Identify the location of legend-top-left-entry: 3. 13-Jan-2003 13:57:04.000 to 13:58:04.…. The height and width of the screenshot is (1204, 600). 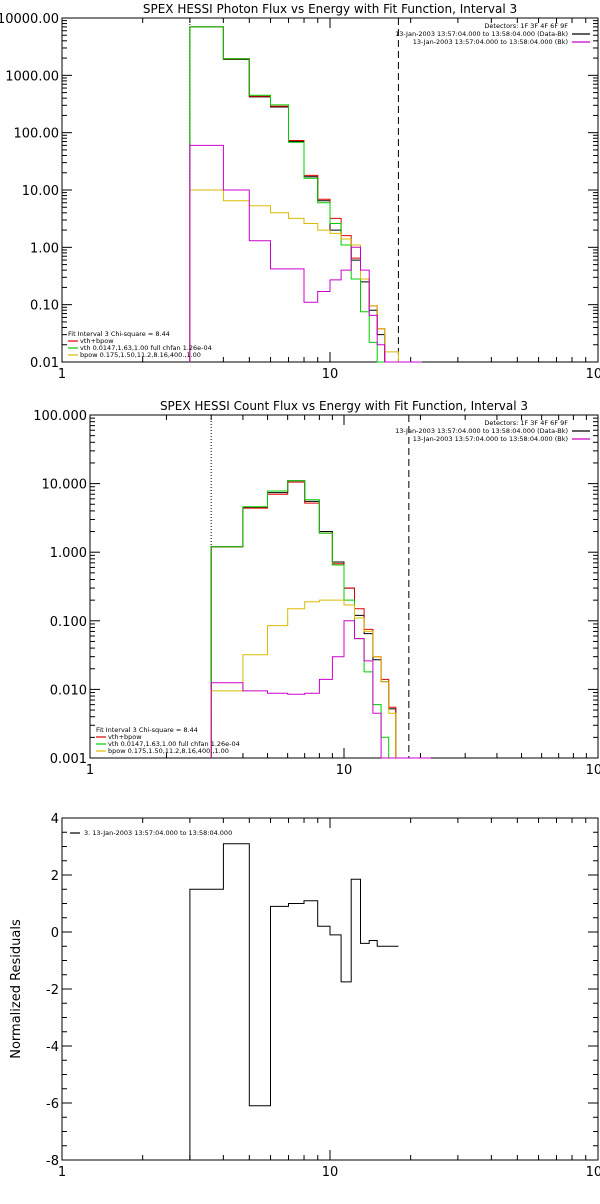
(158, 833).